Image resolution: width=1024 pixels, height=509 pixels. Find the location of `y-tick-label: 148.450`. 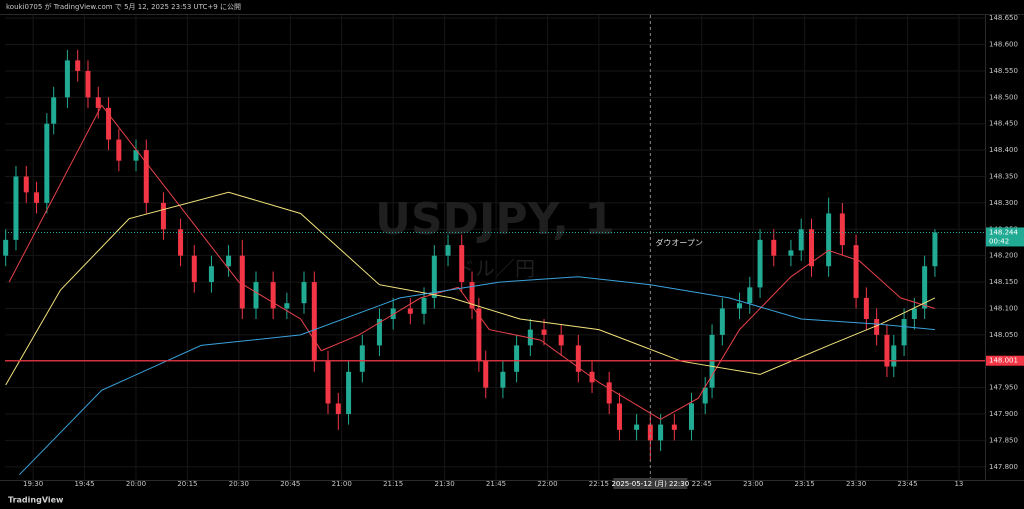

y-tick-label: 148.450 is located at coordinates (1003, 124).